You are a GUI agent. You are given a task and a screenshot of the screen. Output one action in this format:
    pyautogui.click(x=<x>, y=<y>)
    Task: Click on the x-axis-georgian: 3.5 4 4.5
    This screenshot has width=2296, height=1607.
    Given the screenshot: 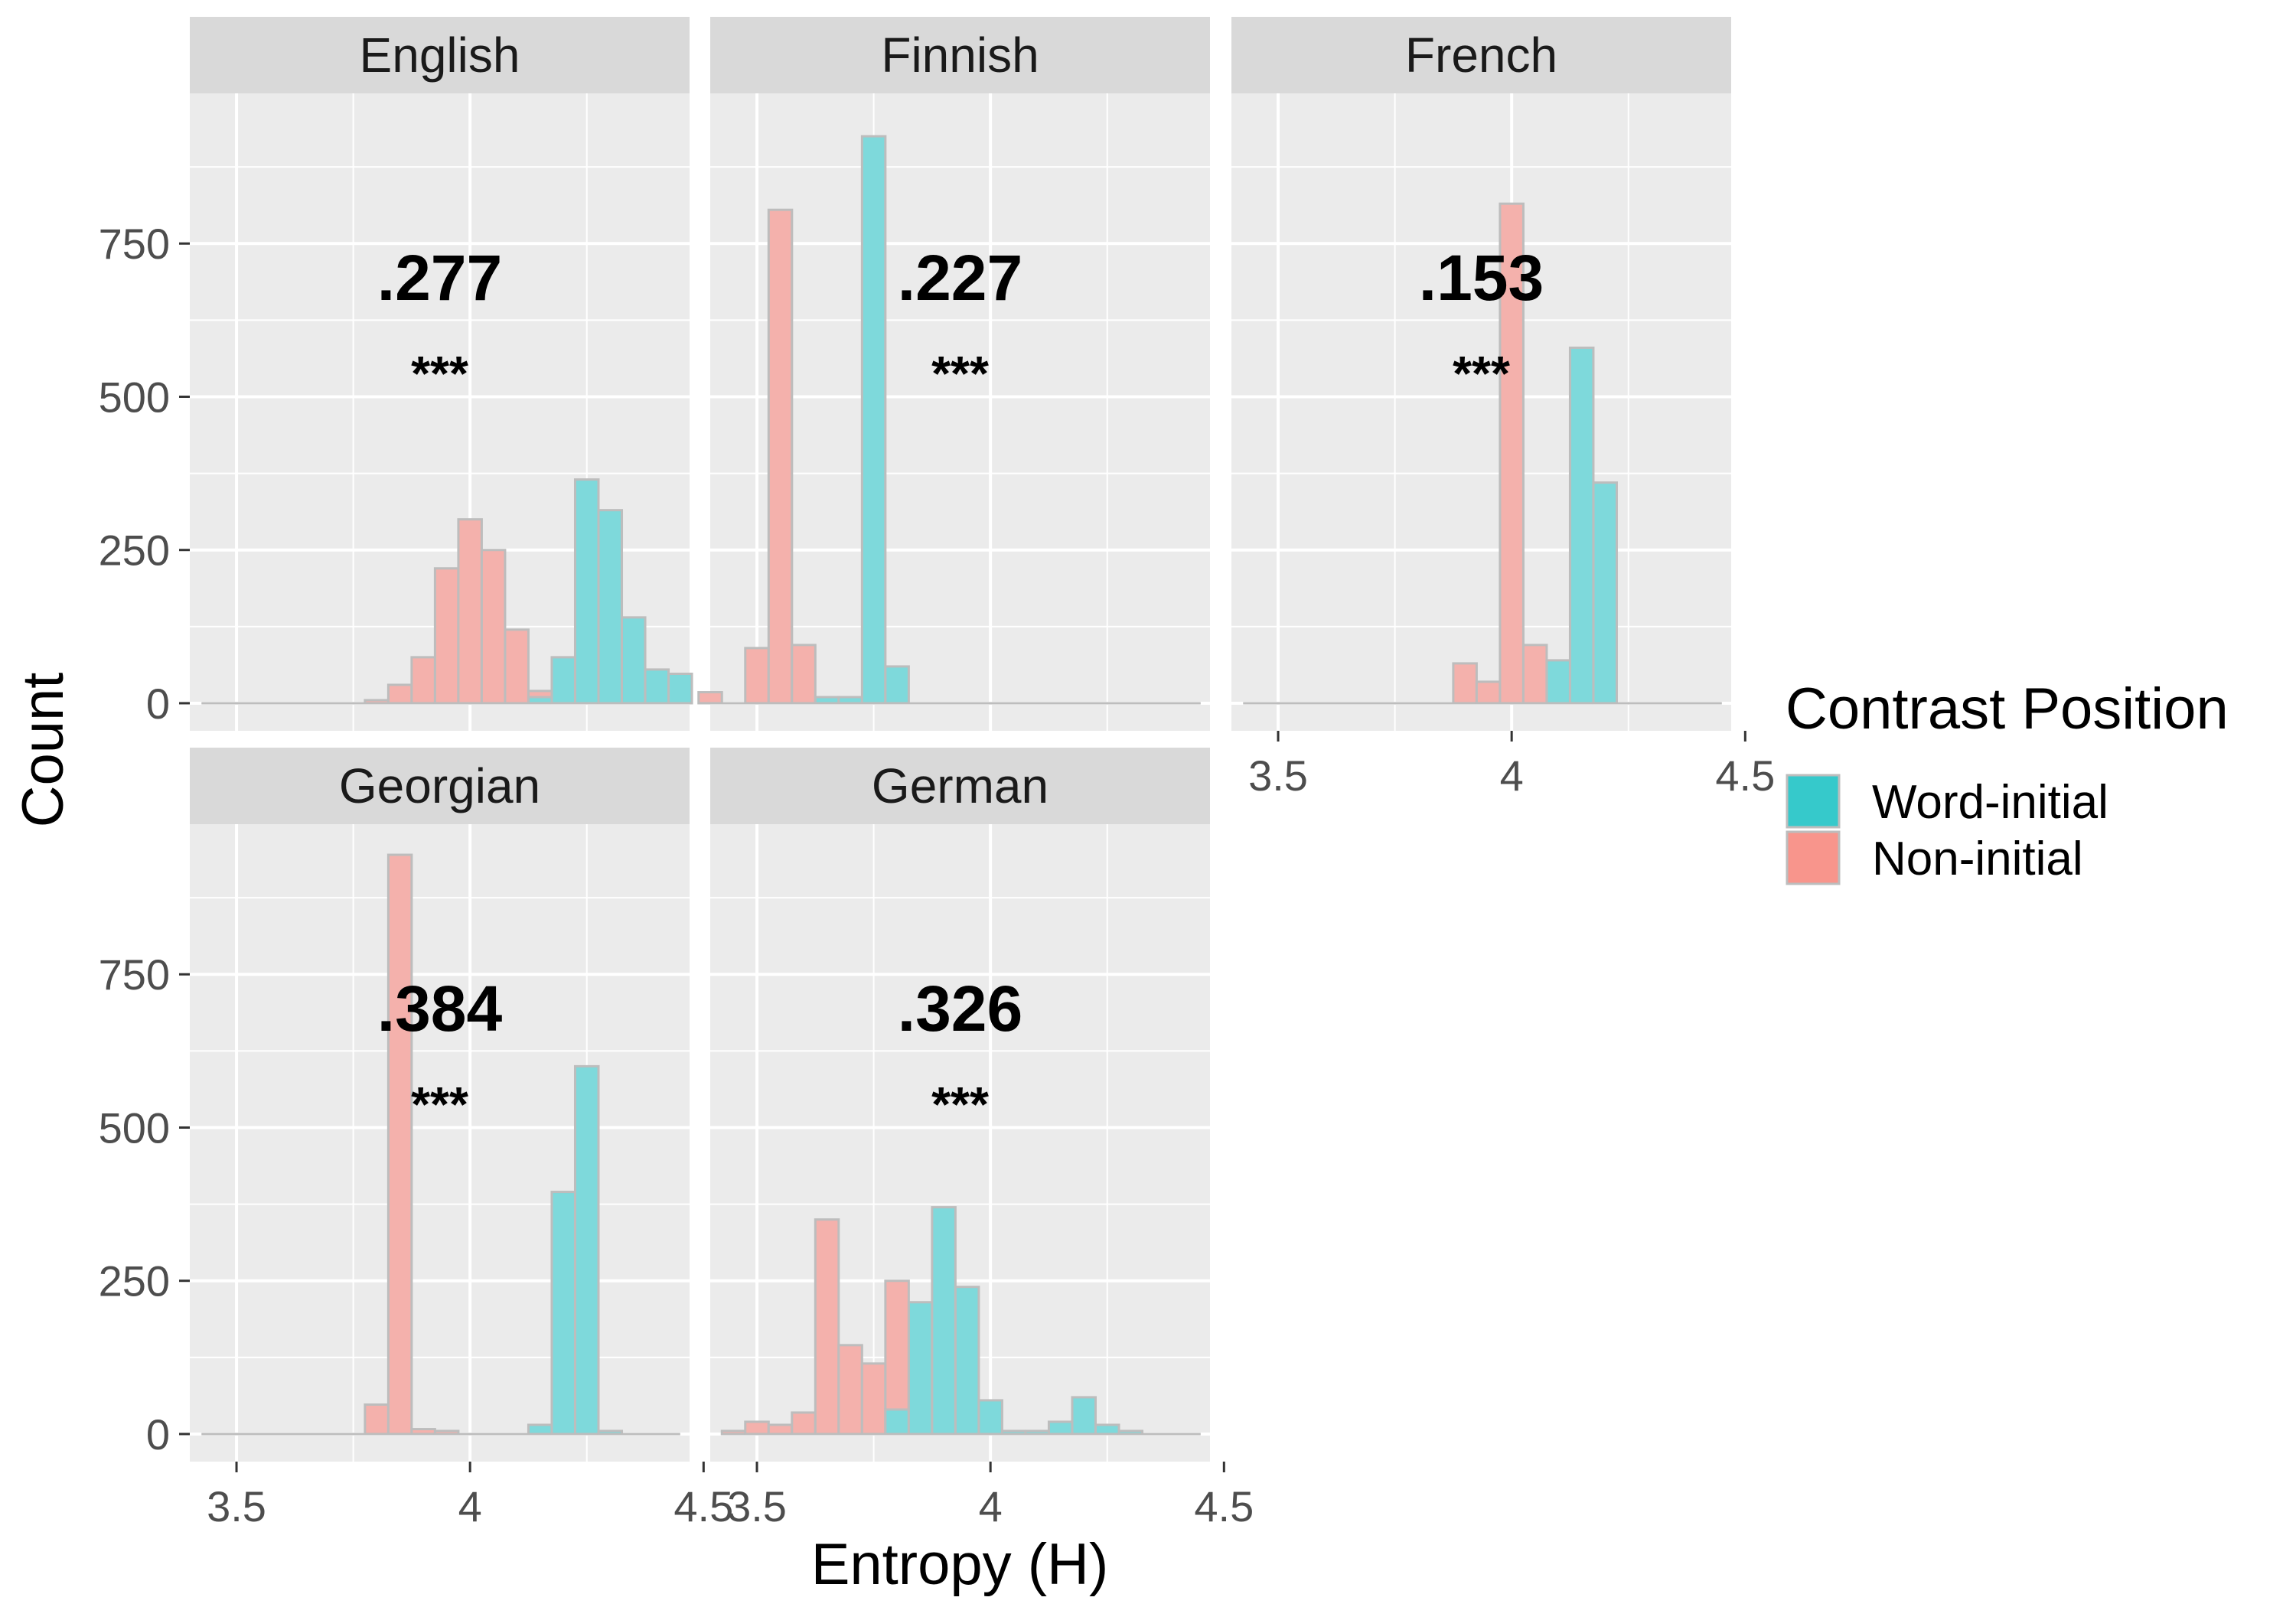 What is the action you would take?
    pyautogui.click(x=470, y=1496)
    